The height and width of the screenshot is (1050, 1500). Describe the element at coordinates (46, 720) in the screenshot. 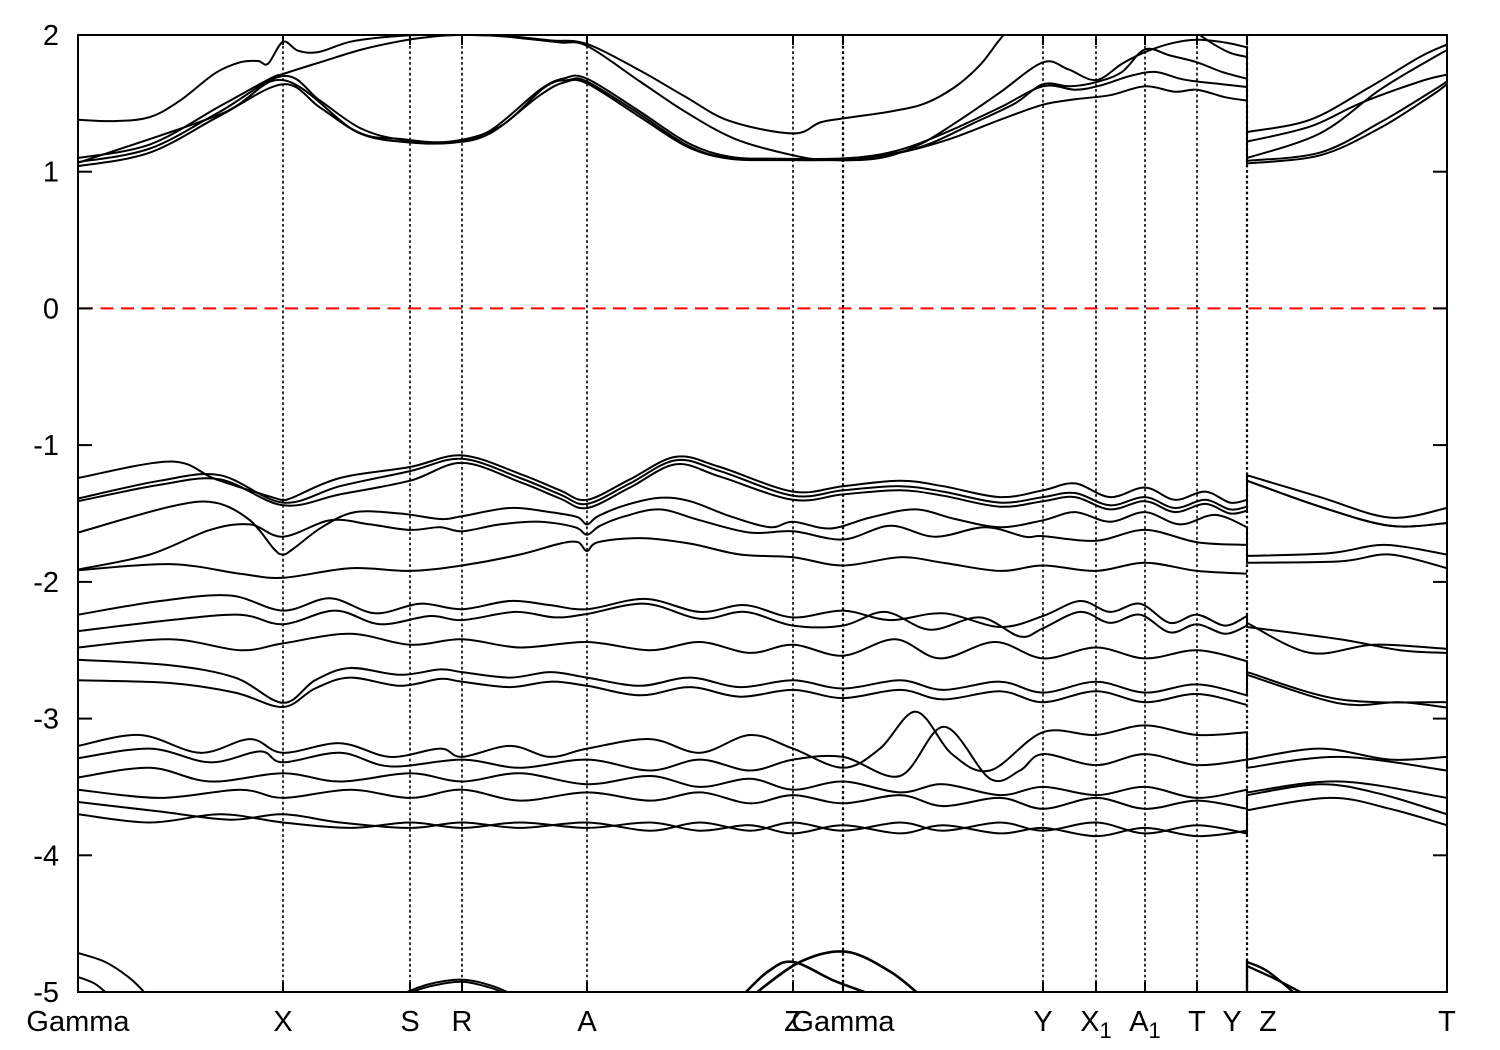

I see `svg-text: -3` at that location.